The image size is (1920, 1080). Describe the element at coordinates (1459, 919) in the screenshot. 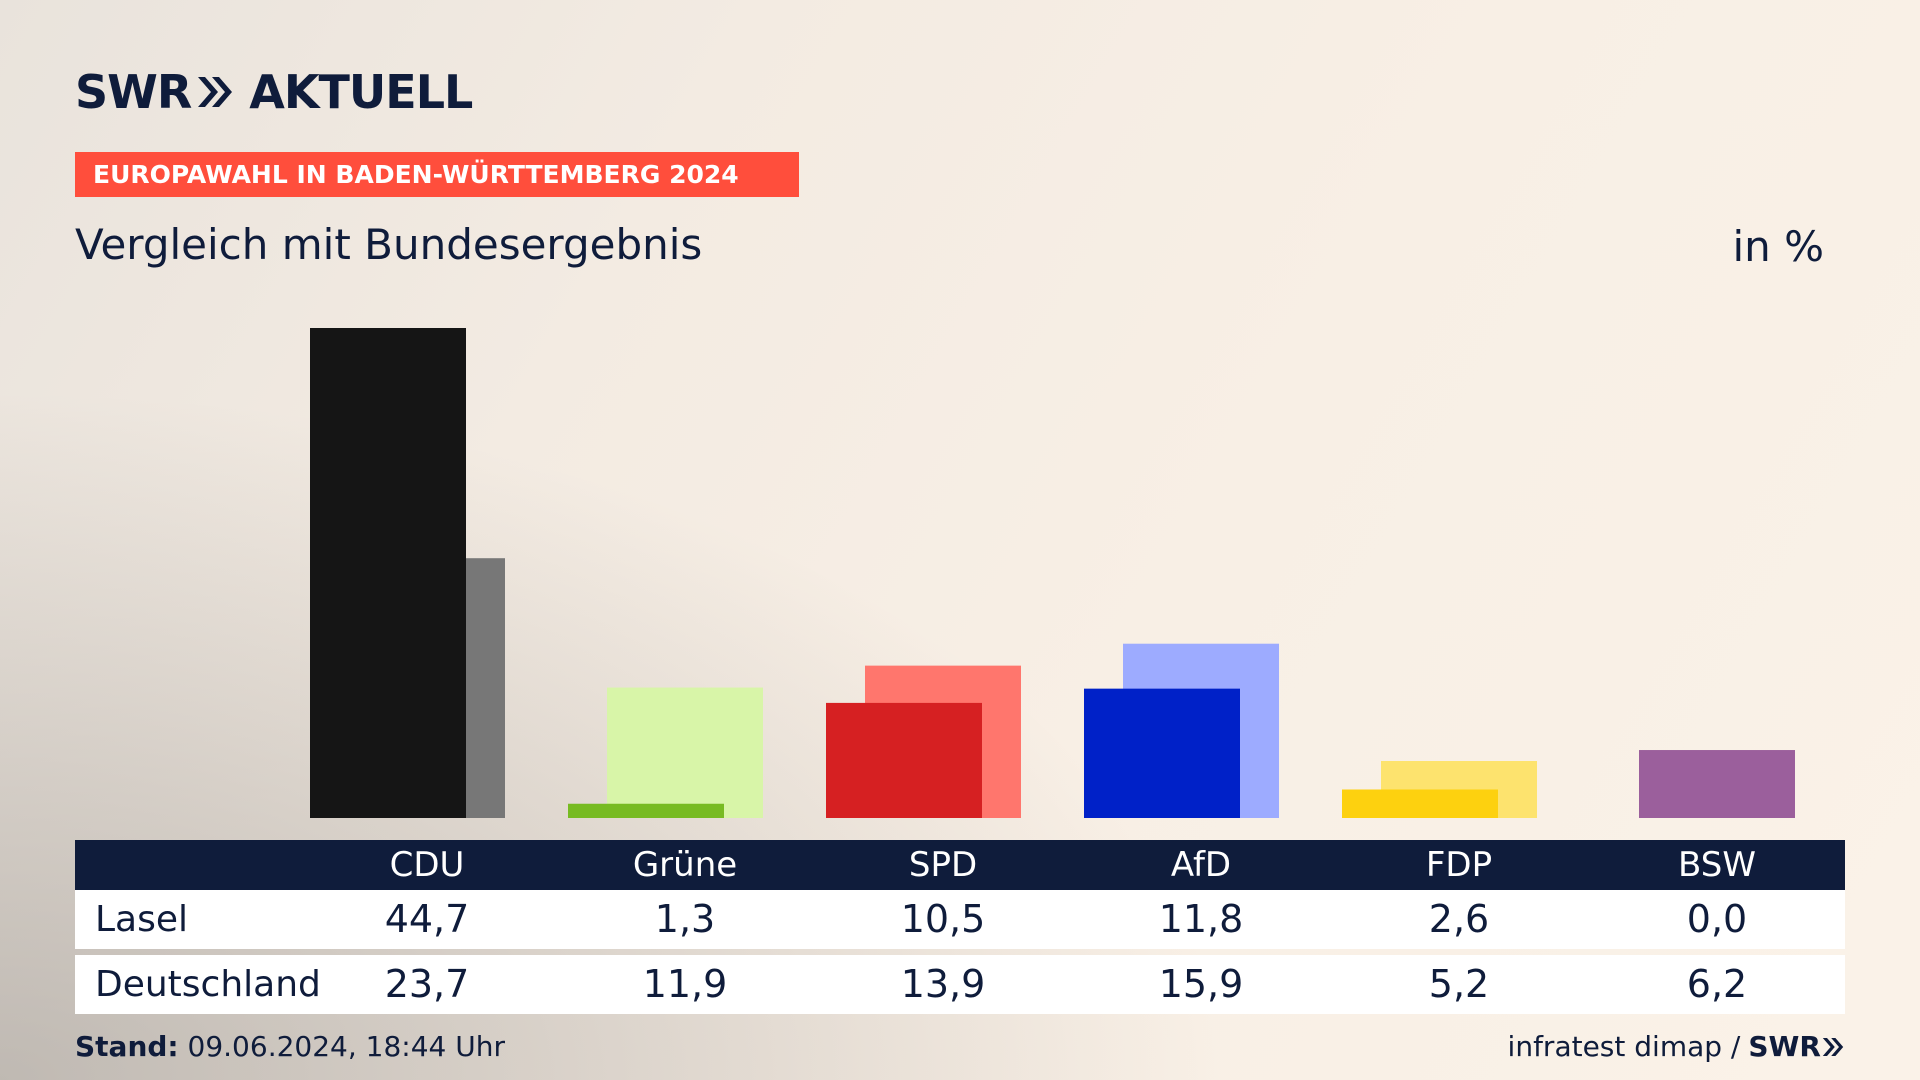

I see `value-lasel-fdp: 2,6` at that location.